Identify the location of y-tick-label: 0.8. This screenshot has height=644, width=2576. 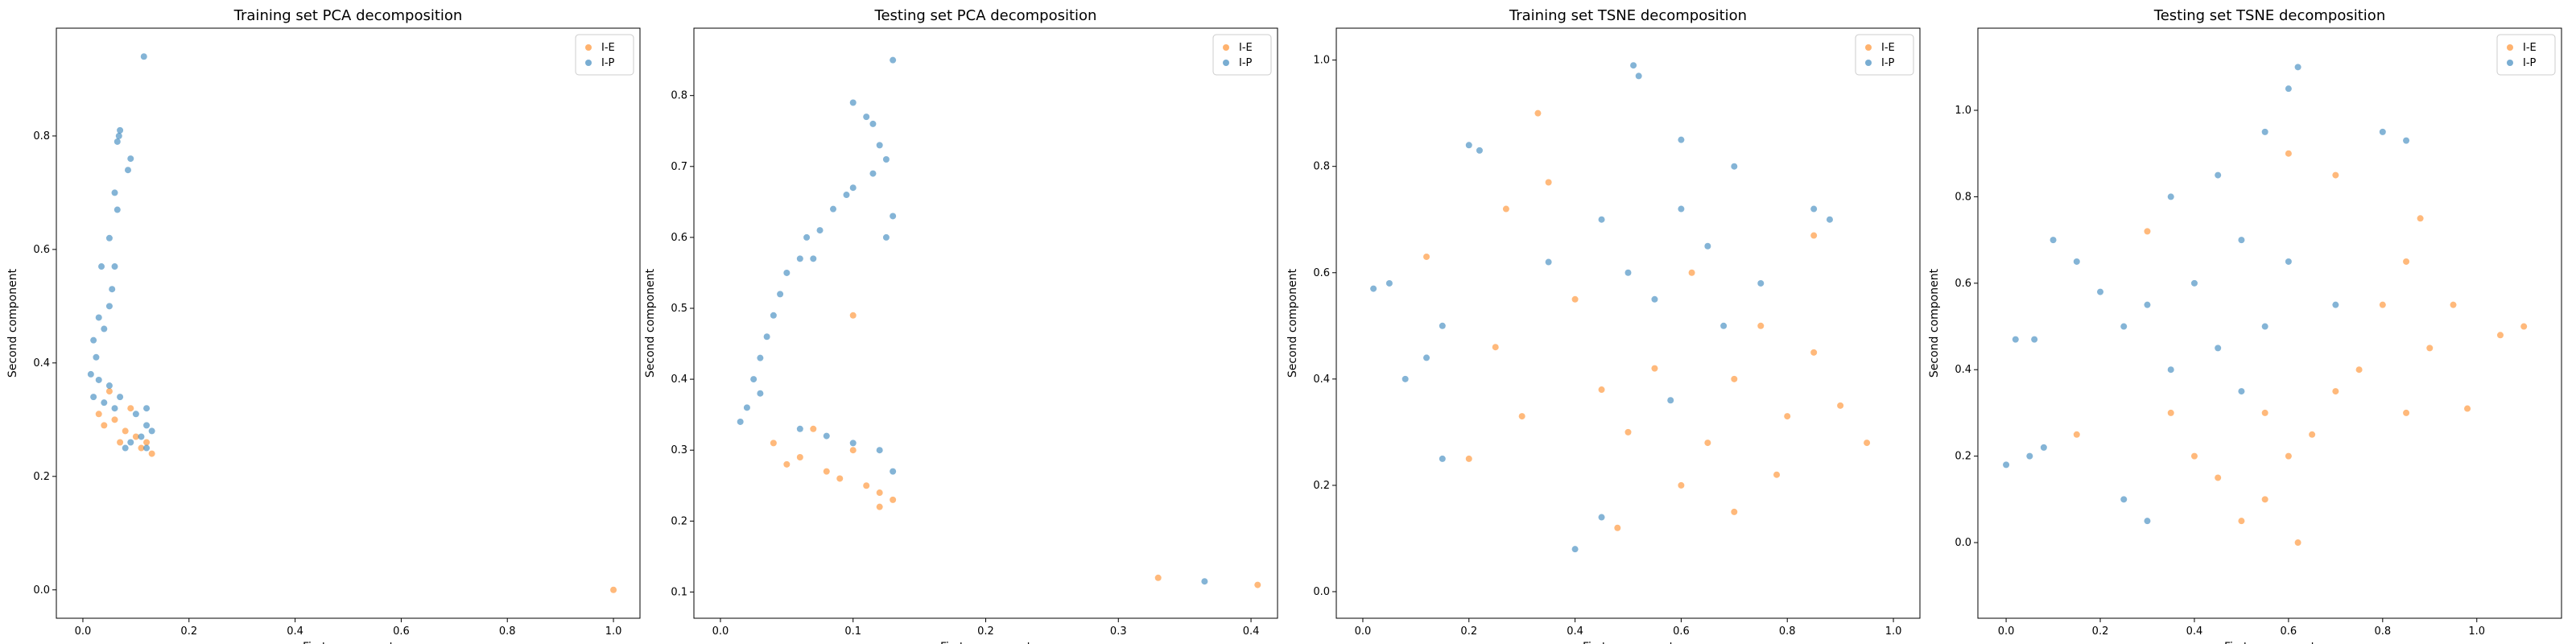
(1963, 197).